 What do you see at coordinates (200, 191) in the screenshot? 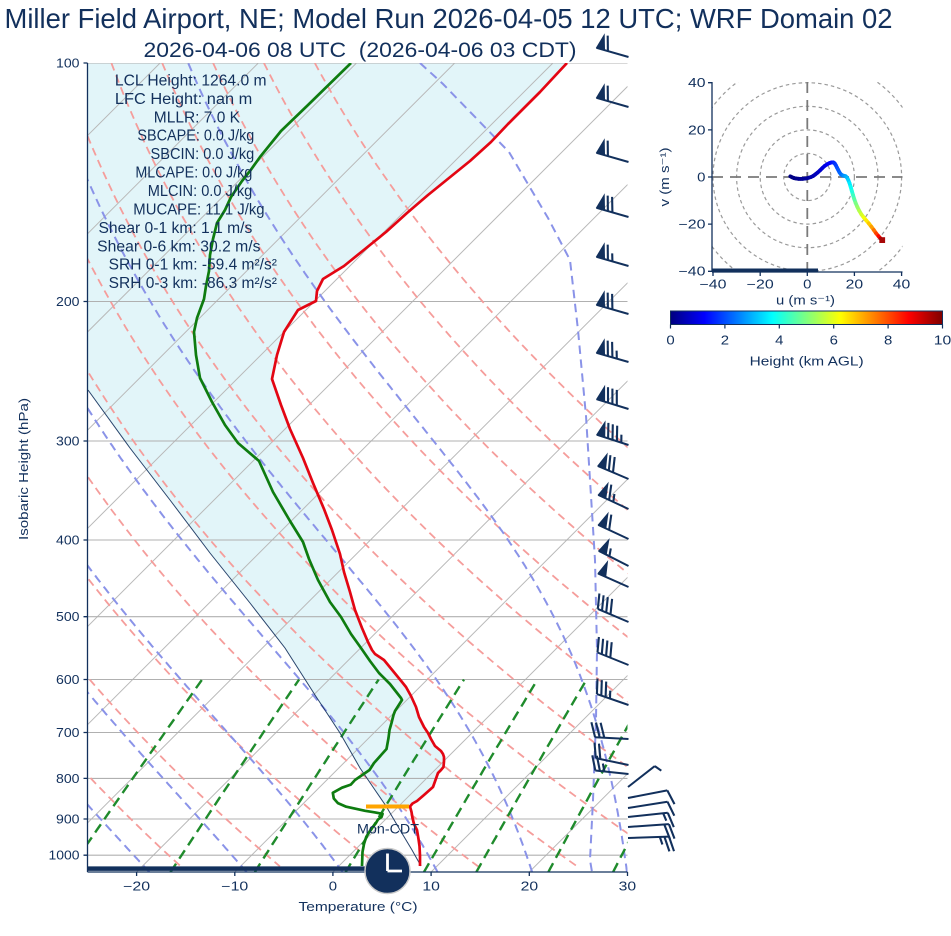
I see `svg-text: MLCIN: 0.0 J/kg` at bounding box center [200, 191].